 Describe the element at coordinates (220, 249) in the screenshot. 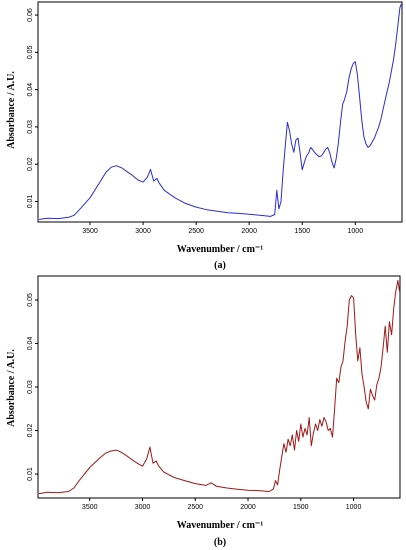

I see `x-axis-label-a: Wavenumber / cm⁻¹` at that location.